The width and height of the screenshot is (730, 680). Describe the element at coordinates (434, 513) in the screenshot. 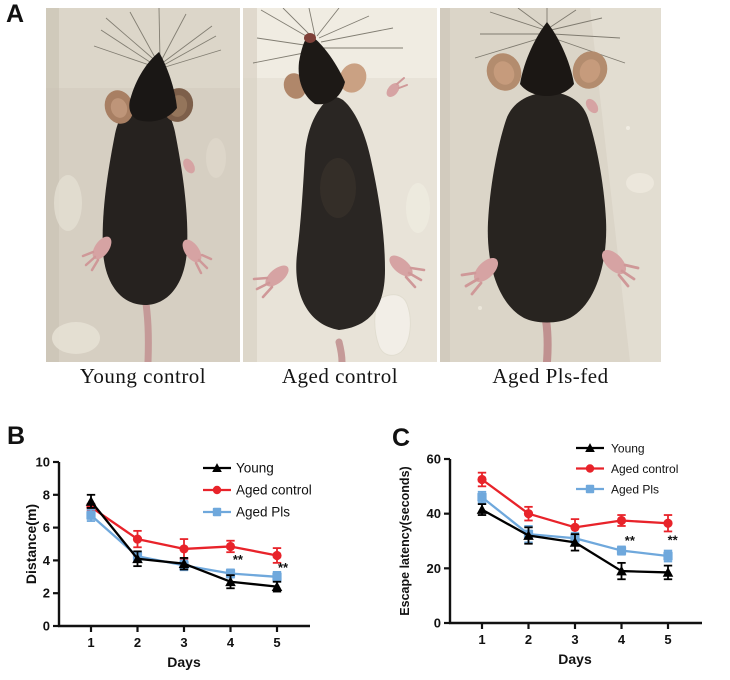

I see `svg-text: 40` at that location.